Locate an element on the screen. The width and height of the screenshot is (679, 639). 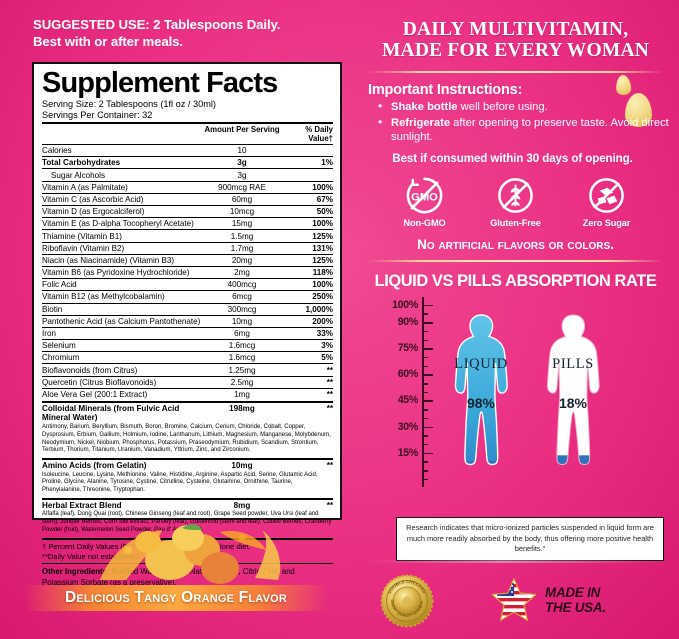
svg-text: GMO is located at coordinates (424, 197).